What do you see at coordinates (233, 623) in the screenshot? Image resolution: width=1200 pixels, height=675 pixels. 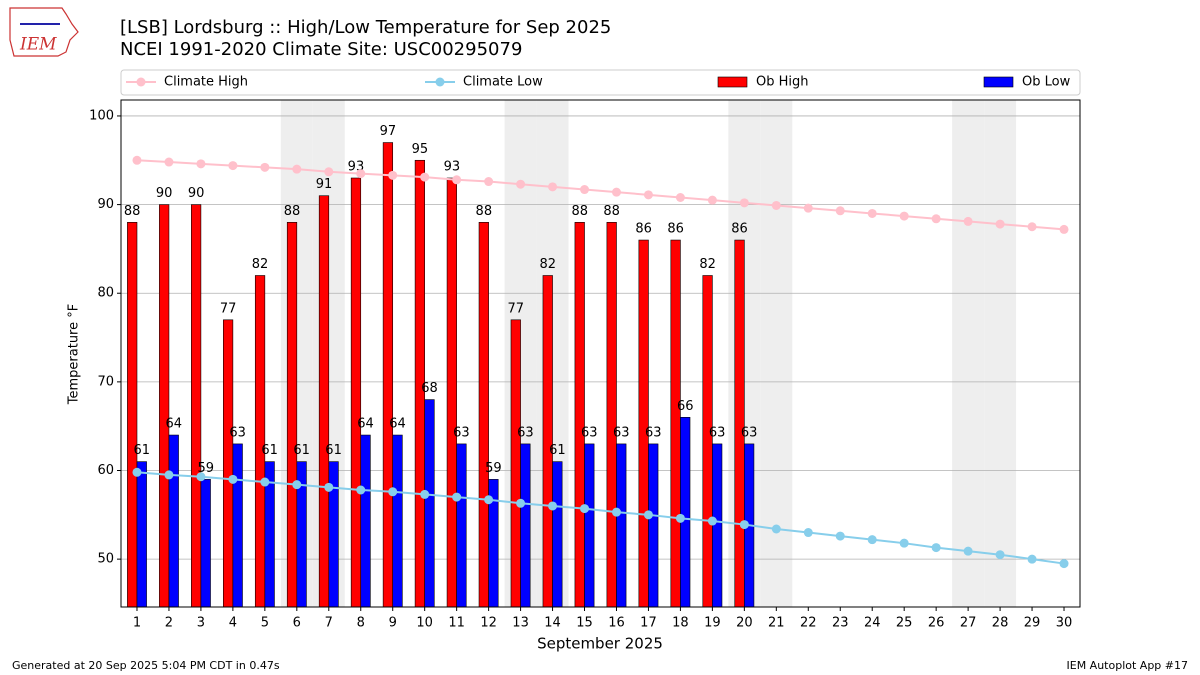 I see `x-tick-label: 4` at bounding box center [233, 623].